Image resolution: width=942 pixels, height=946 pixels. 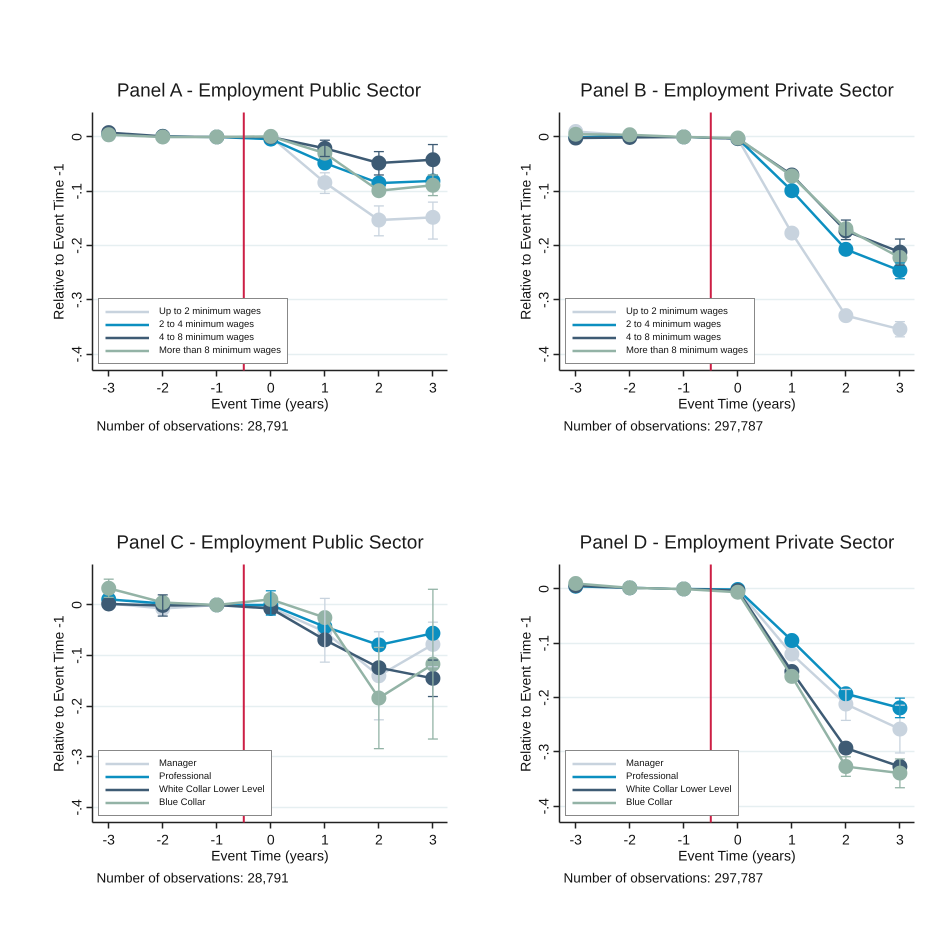 What do you see at coordinates (737, 91) in the screenshot?
I see `chart-title: Panel B - Employment Private Sector` at bounding box center [737, 91].